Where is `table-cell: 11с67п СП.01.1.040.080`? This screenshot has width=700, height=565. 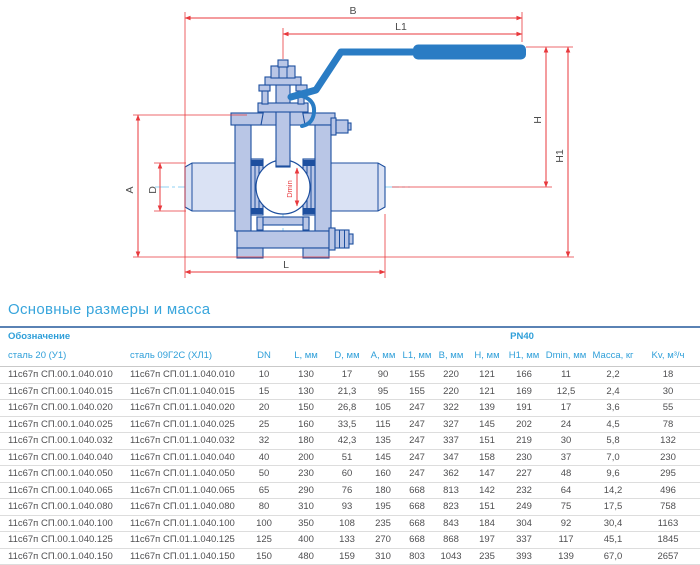 table-cell: 11с67п СП.01.1.040.080 is located at coordinates (183, 507).